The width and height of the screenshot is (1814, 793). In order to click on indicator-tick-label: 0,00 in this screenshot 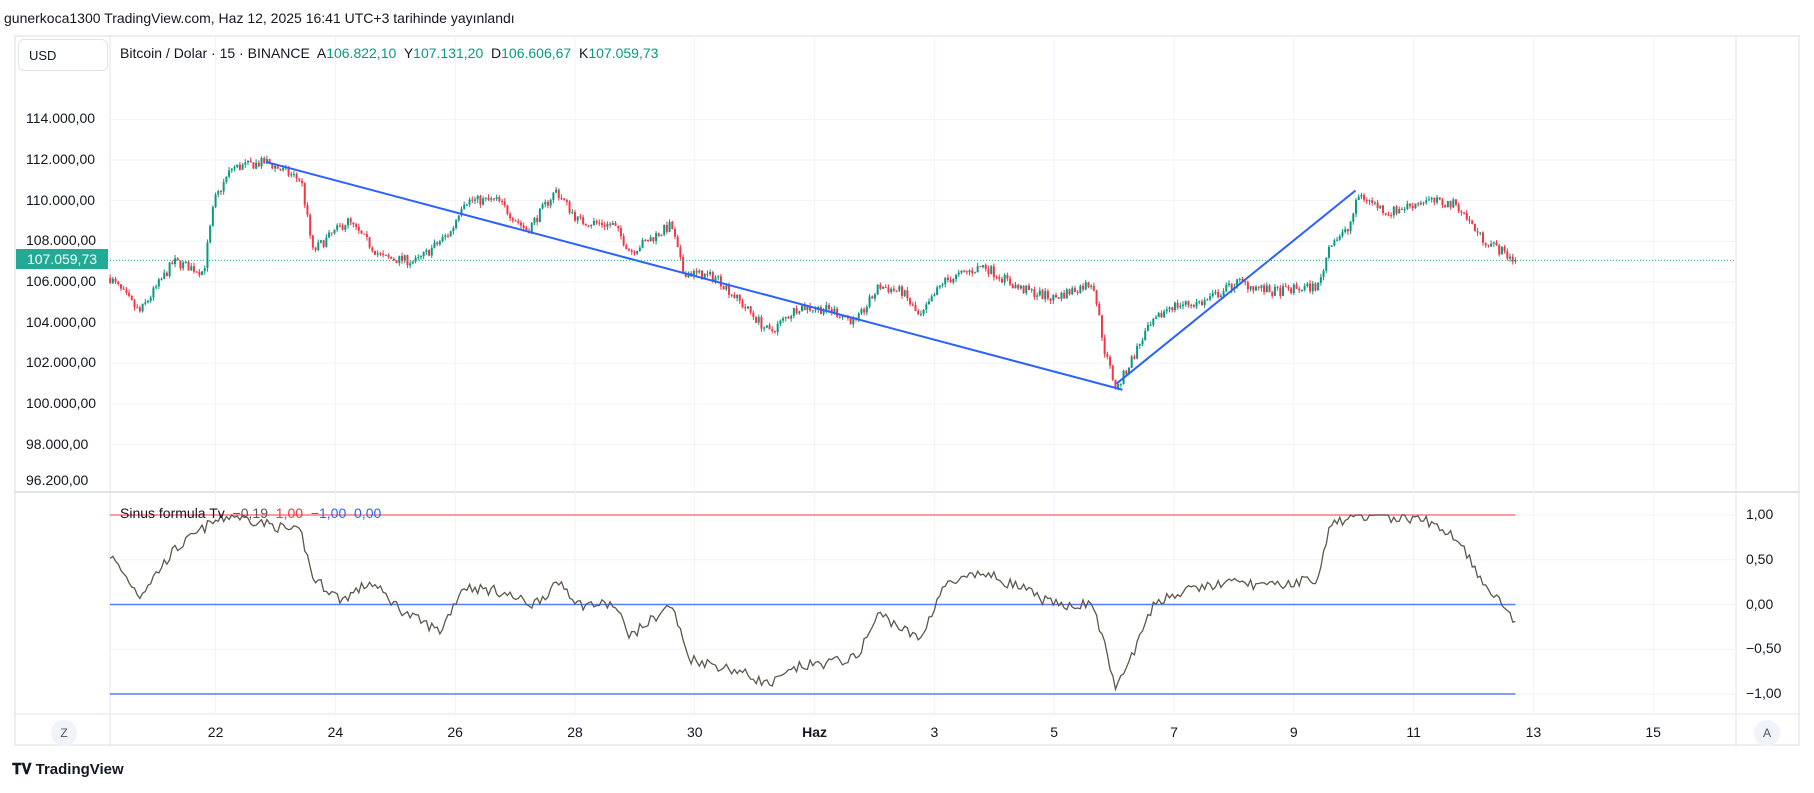, I will do `click(1760, 603)`.